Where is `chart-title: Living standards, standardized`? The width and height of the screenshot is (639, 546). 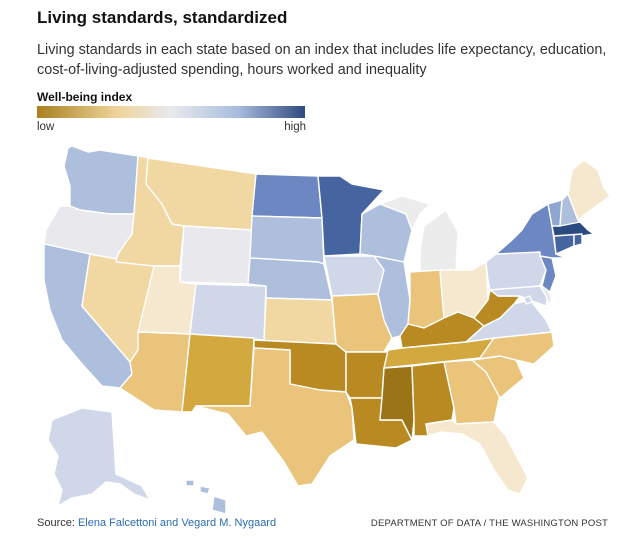 chart-title: Living standards, standardized is located at coordinates (162, 17).